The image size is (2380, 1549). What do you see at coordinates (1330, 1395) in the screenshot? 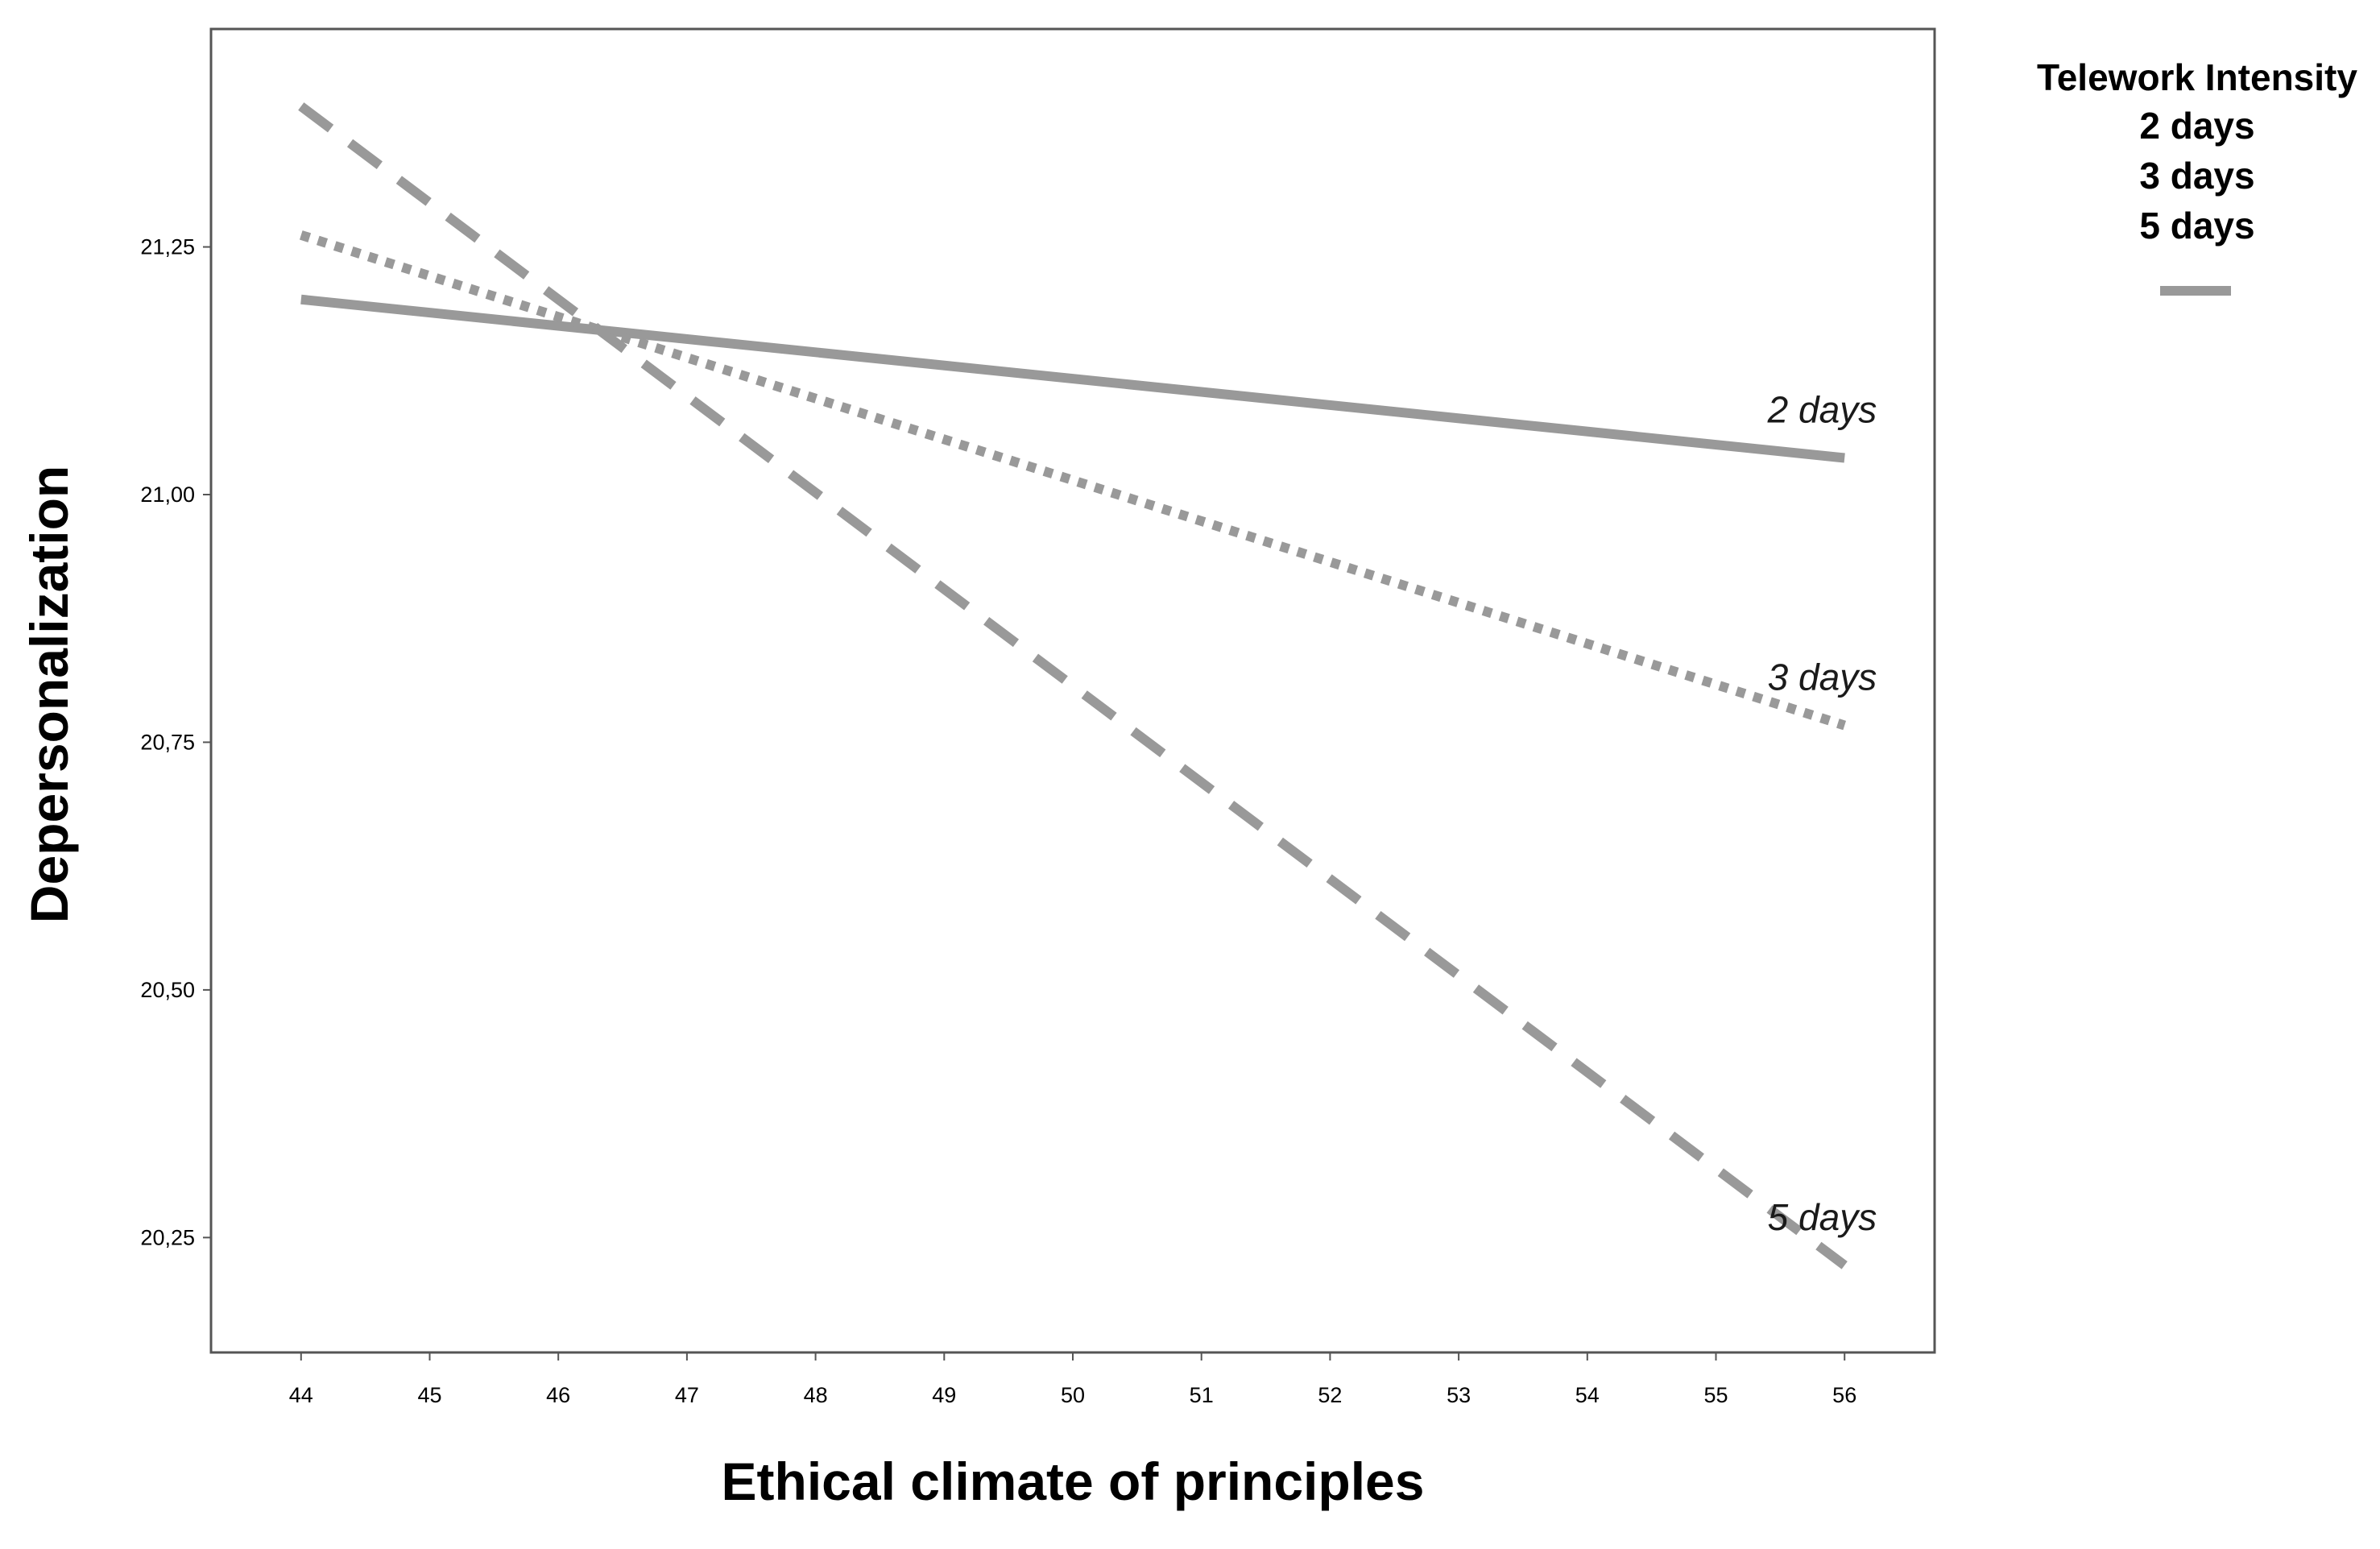
I see `x-tick-label: 52` at bounding box center [1330, 1395].